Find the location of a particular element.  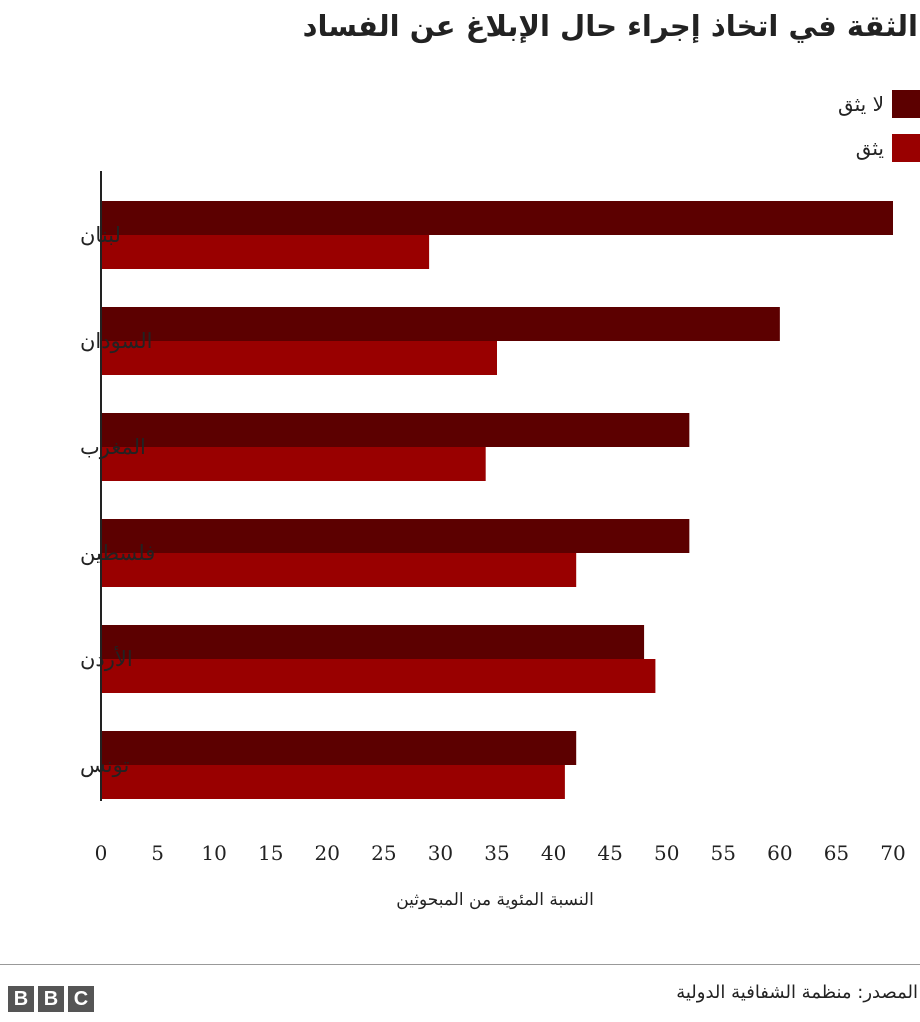

x-tick-label: 40 is located at coordinates (553, 853).